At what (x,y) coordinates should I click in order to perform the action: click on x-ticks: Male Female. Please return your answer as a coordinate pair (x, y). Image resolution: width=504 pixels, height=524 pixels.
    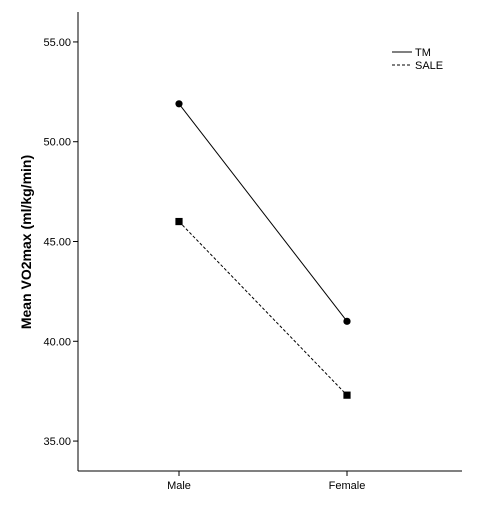
    Looking at the image, I should click on (266, 481).